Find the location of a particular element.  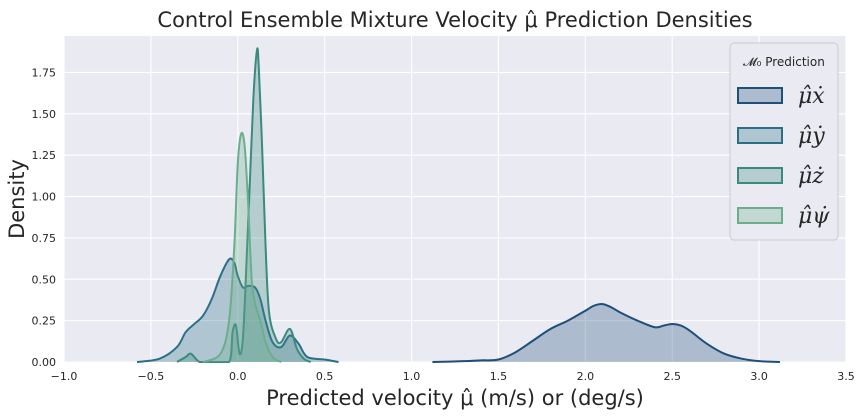

legend-label-3: μ̂ż is located at coordinates (811, 176).